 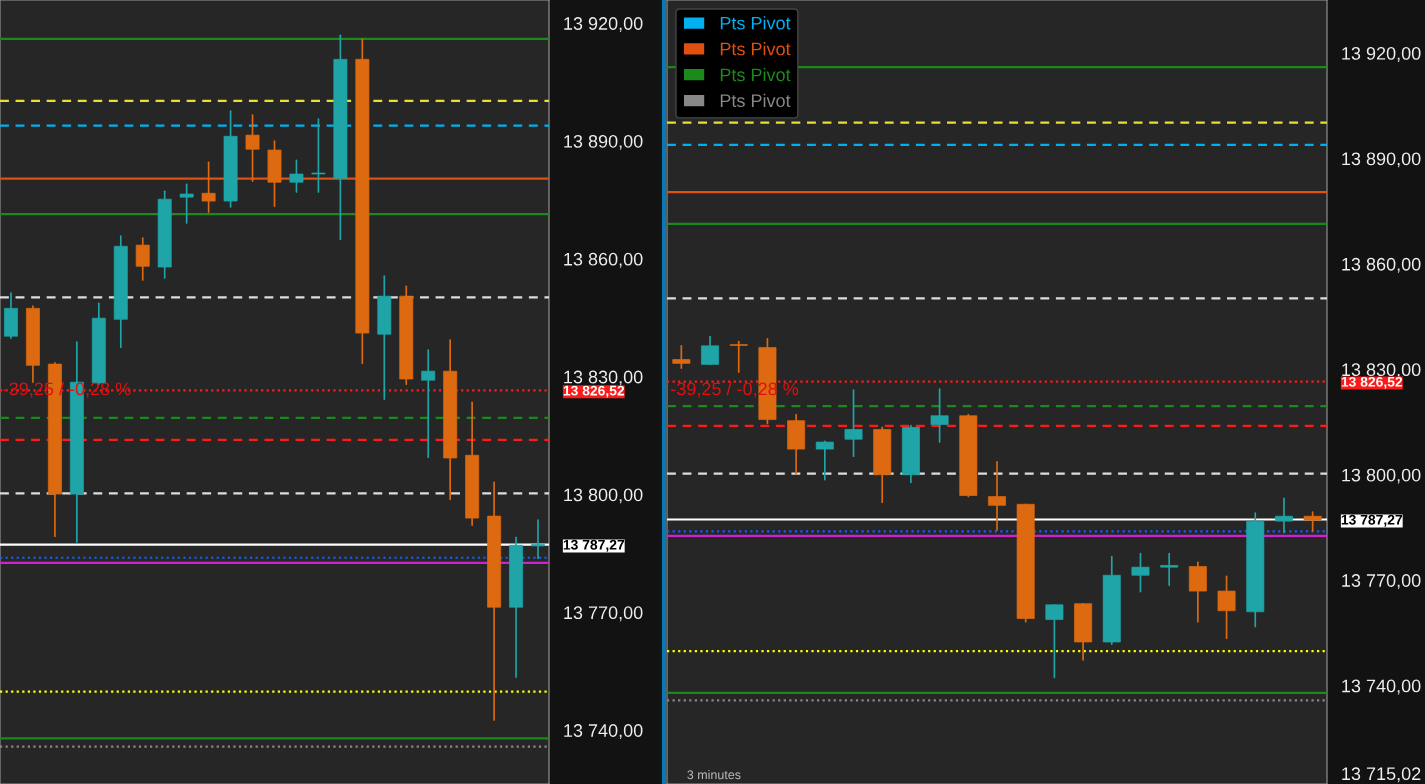 I want to click on annotation: 3 minutes, so click(x=714, y=775).